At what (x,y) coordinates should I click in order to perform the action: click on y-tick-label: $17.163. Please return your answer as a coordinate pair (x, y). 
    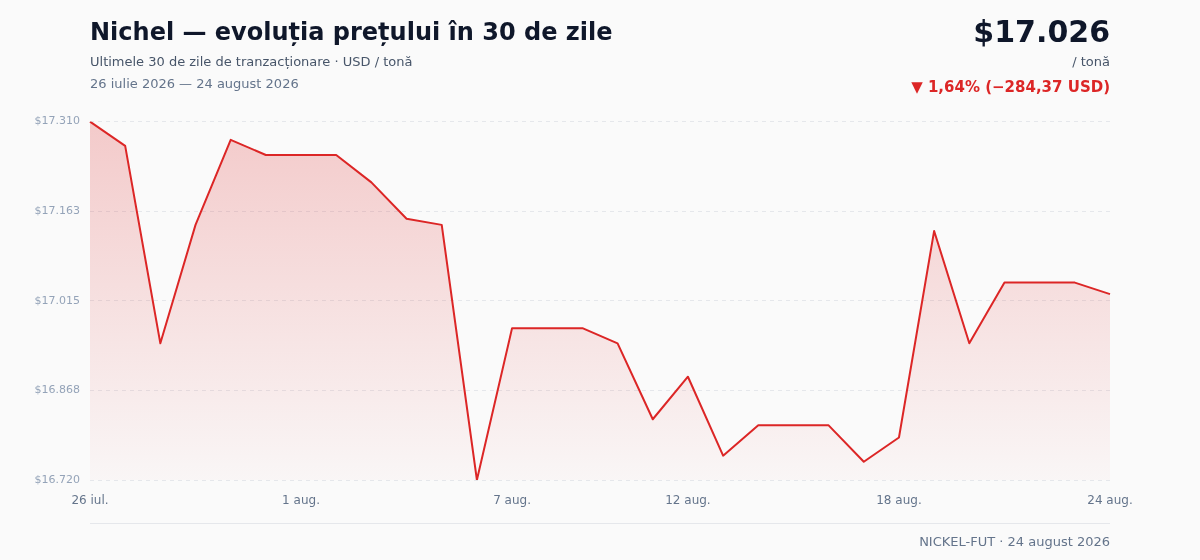
    Looking at the image, I should click on (57, 211).